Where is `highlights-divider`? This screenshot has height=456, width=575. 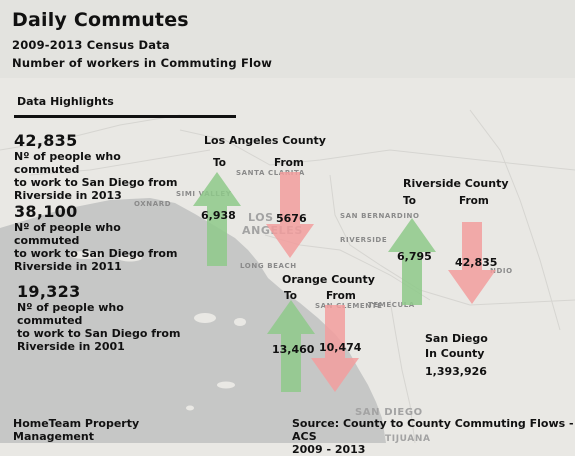 highlights-divider is located at coordinates (125, 116).